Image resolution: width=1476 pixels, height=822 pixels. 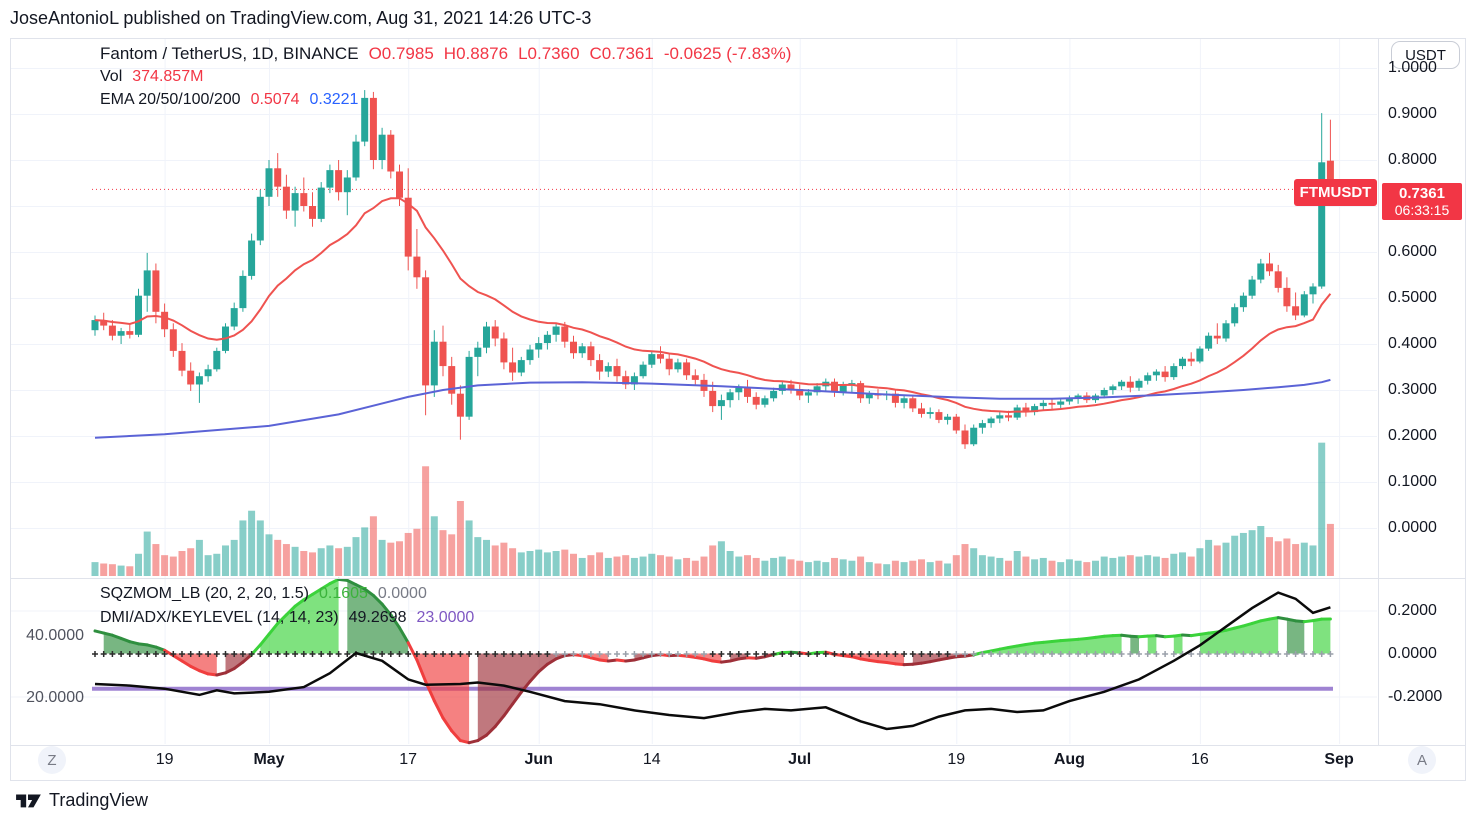 What do you see at coordinates (549, 53) in the screenshot?
I see `ohlc-low: L0.7360` at bounding box center [549, 53].